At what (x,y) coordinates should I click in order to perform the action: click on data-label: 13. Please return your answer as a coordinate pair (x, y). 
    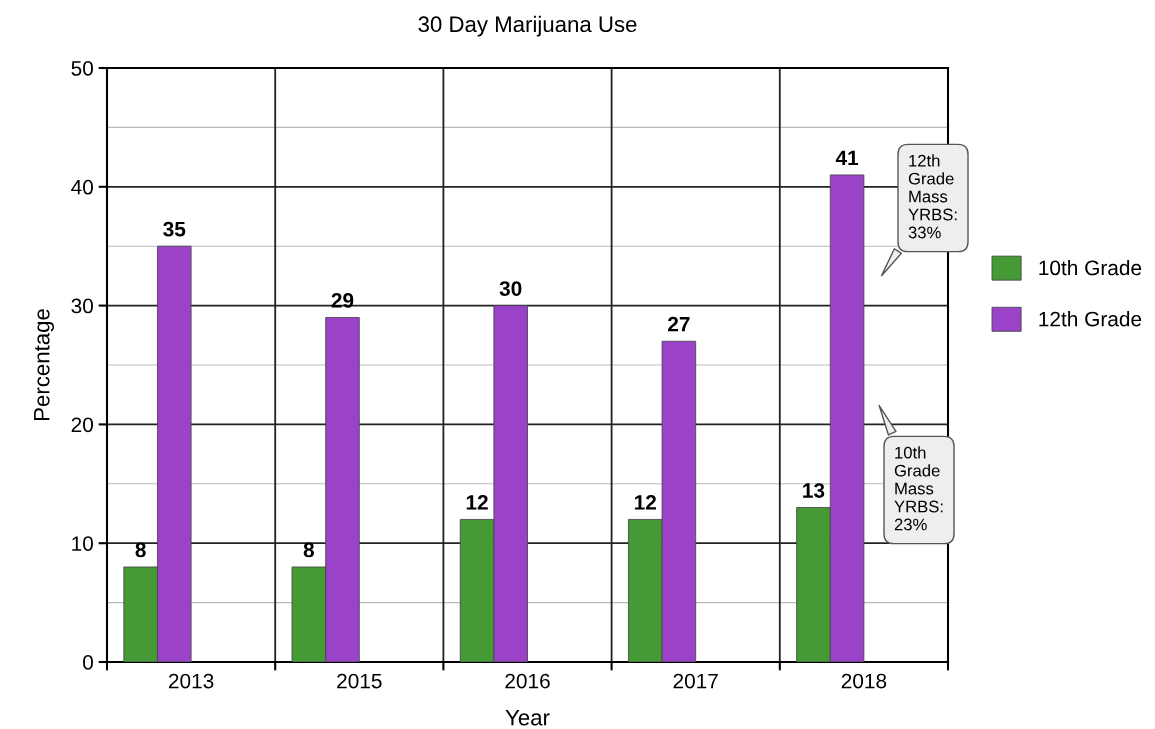
    Looking at the image, I should click on (814, 490).